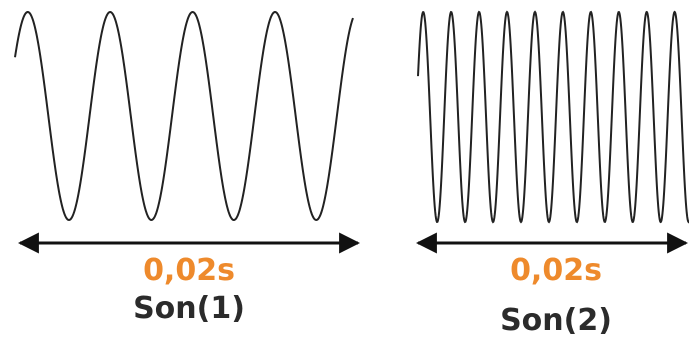 The height and width of the screenshot is (338, 689). I want to click on sound-2-name-label: Son(2), so click(556, 320).